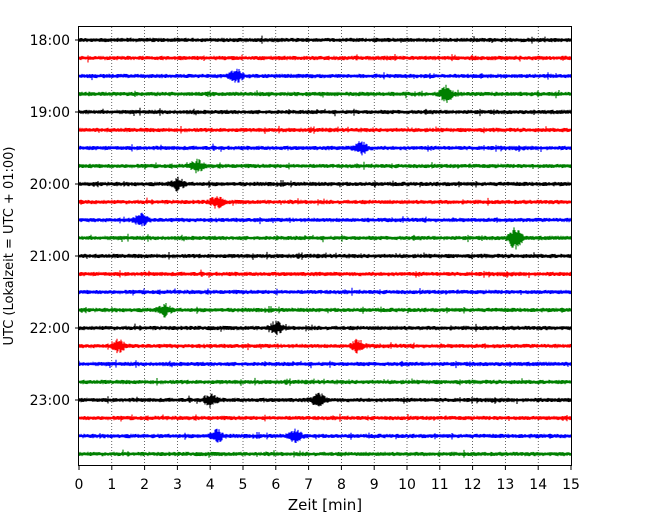 The width and height of the screenshot is (650, 520). I want to click on y-tick-label: 18:00, so click(50, 41).